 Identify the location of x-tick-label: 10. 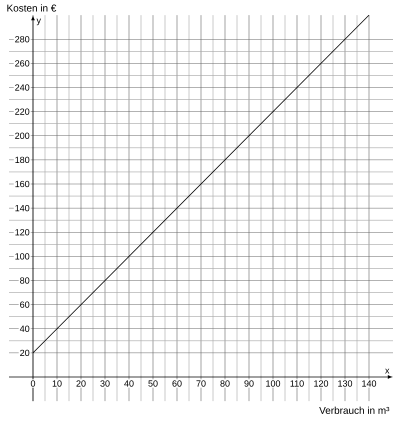
(57, 383).